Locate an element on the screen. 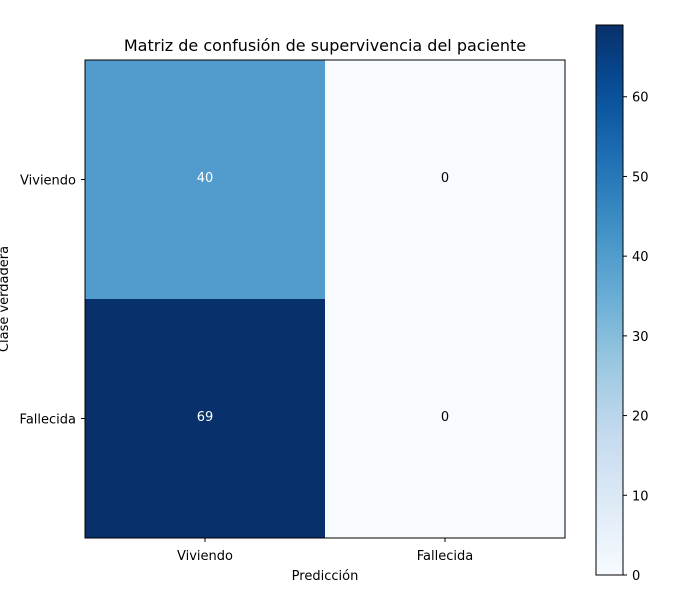 This screenshot has height=600, width=700. x-axis-label: Predicción is located at coordinates (325, 576).